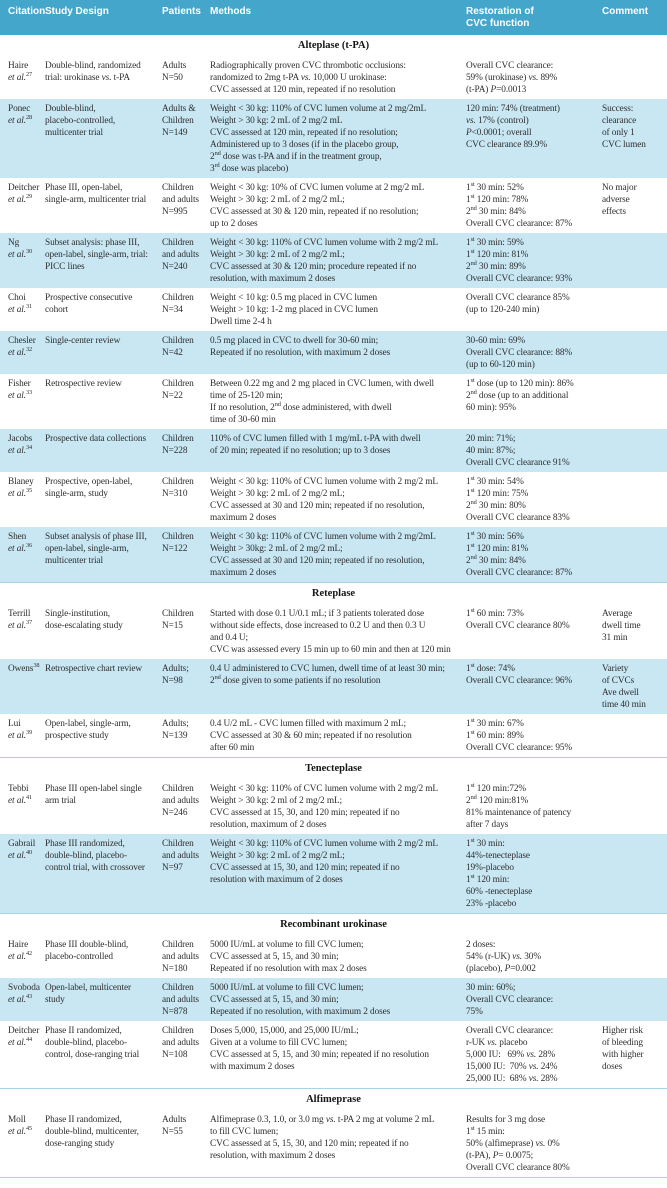 The image size is (667, 1188). What do you see at coordinates (634, 686) in the screenshot?
I see `comment-cell: Variety of CVCs Ave dwell time 40 min` at bounding box center [634, 686].